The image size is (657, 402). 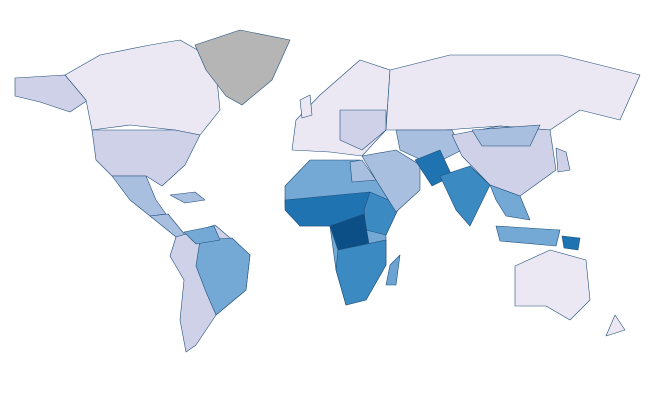 What do you see at coordinates (465, 196) in the screenshot?
I see `india` at bounding box center [465, 196].